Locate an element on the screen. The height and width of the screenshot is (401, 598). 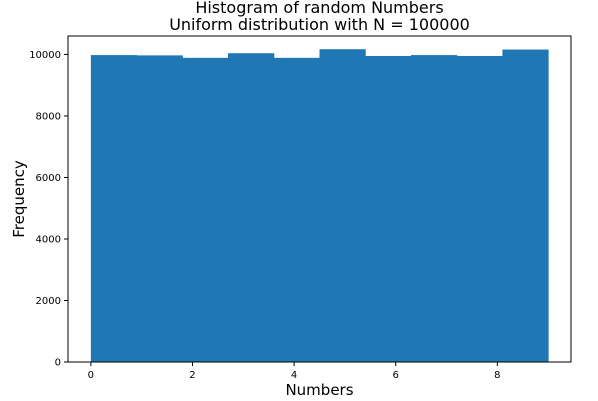
y-tick-label: 4000 is located at coordinates (48, 239).